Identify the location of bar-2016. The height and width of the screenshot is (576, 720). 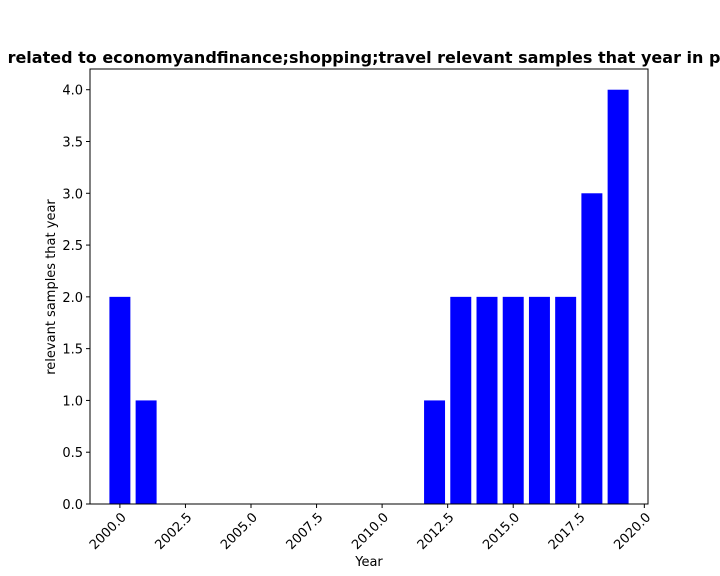
(539, 400).